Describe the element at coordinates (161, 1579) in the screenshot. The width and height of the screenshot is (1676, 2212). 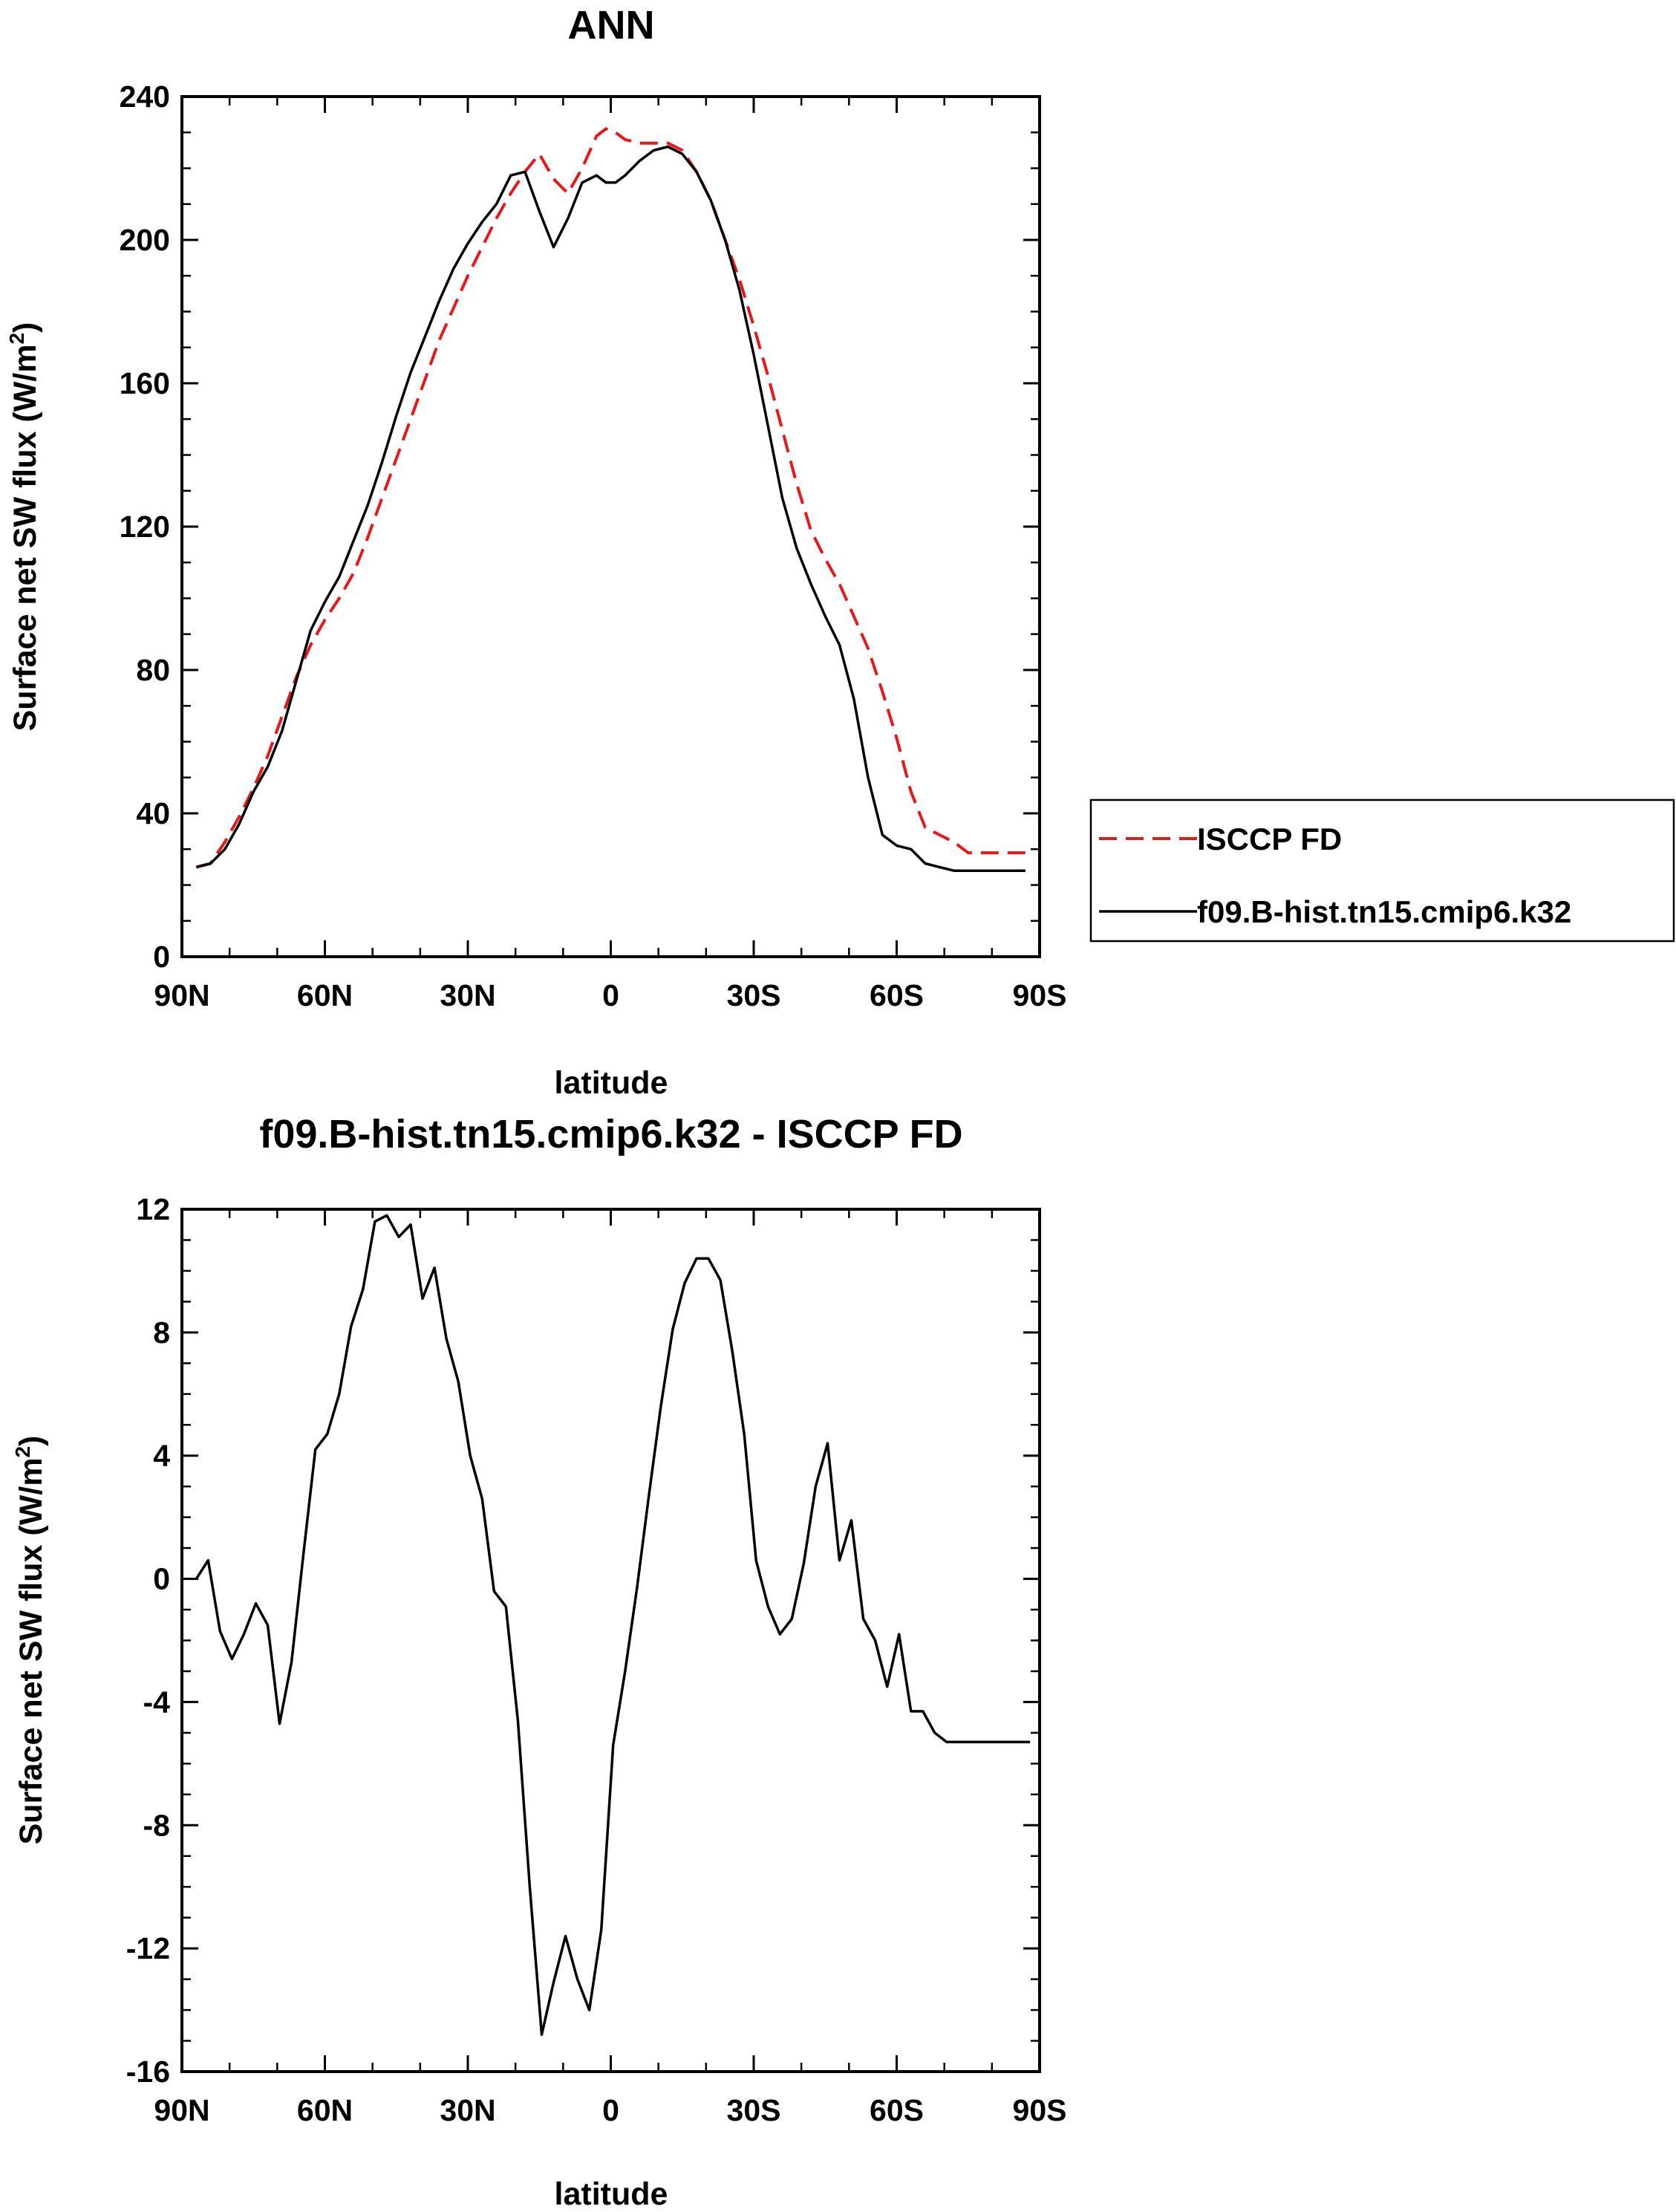
I see `bottom-y-tick-label: 0` at that location.